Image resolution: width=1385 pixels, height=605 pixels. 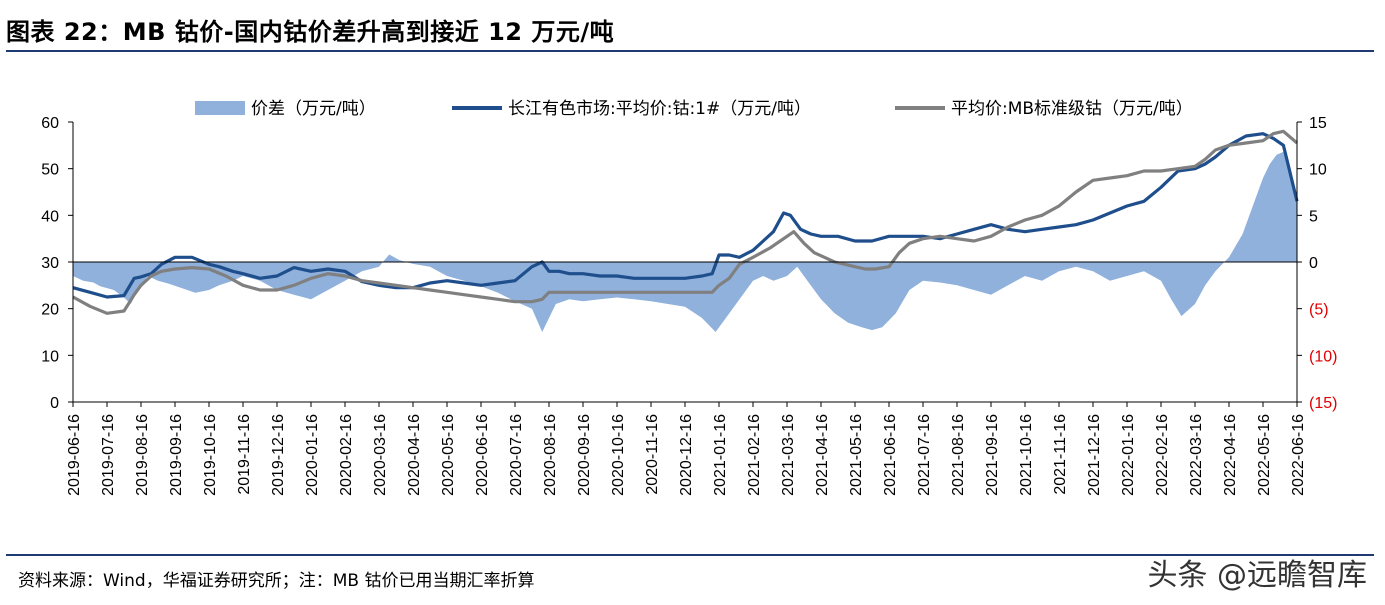 What do you see at coordinates (1060, 454) in the screenshot?
I see `x-tick-label: 2021-11-16` at bounding box center [1060, 454].